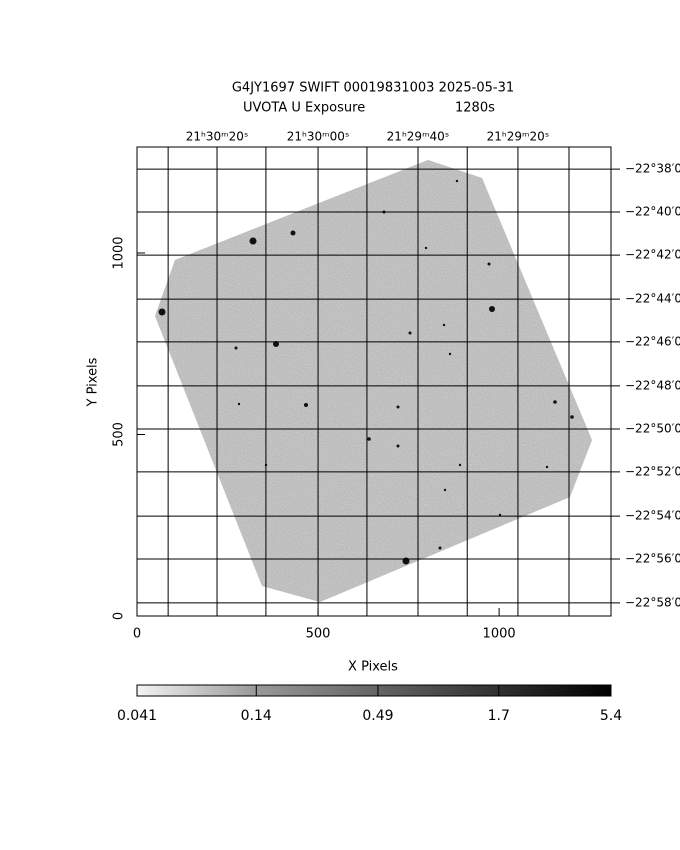 Image resolution: width=680 pixels, height=850 pixels. What do you see at coordinates (374, 690) in the screenshot?
I see `colorbar` at bounding box center [374, 690].